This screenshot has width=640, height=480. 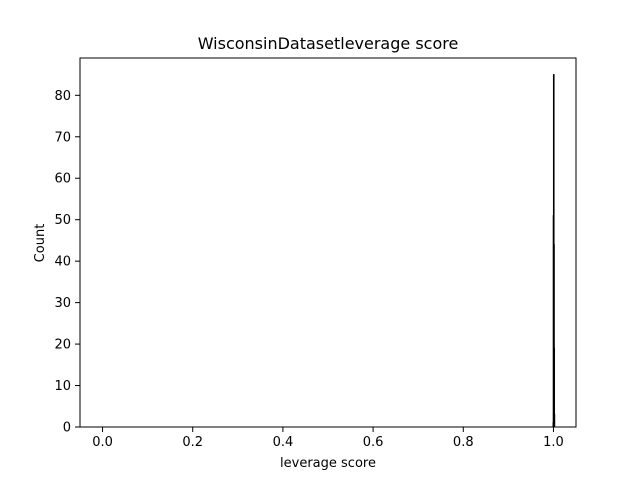 I want to click on x-tick-label: 1.0, so click(x=553, y=442).